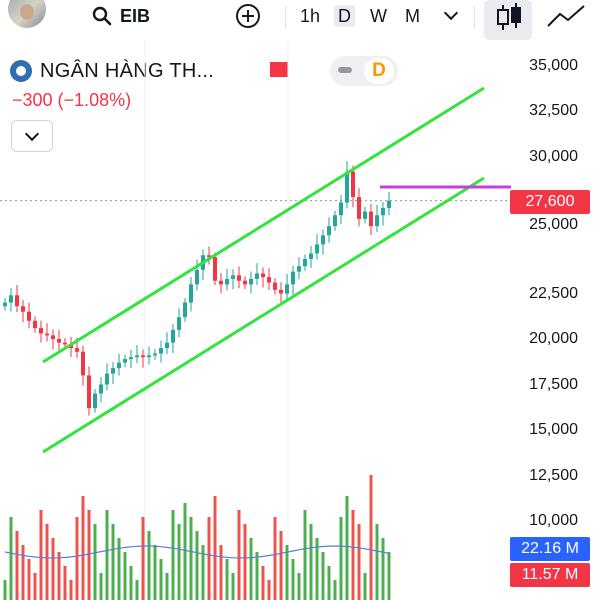  I want to click on symbol-search: EIB, so click(121, 16).